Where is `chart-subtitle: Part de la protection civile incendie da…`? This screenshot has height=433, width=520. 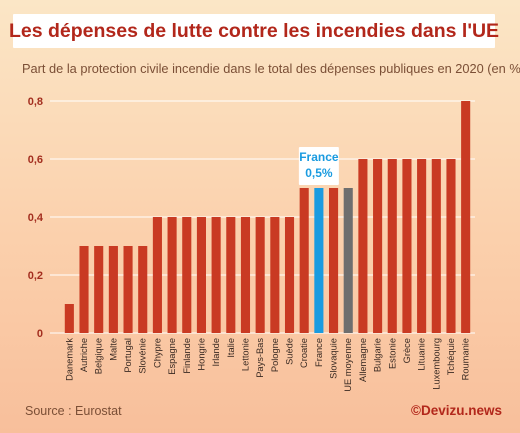
chart-subtitle: Part de la protection civile incendie da… is located at coordinates (271, 68).